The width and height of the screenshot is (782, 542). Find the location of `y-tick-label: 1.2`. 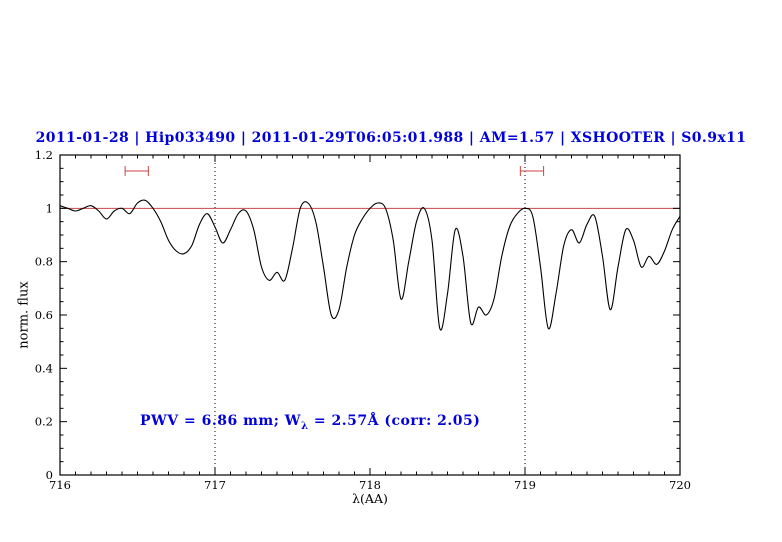

y-tick-label: 1.2 is located at coordinates (44, 155).